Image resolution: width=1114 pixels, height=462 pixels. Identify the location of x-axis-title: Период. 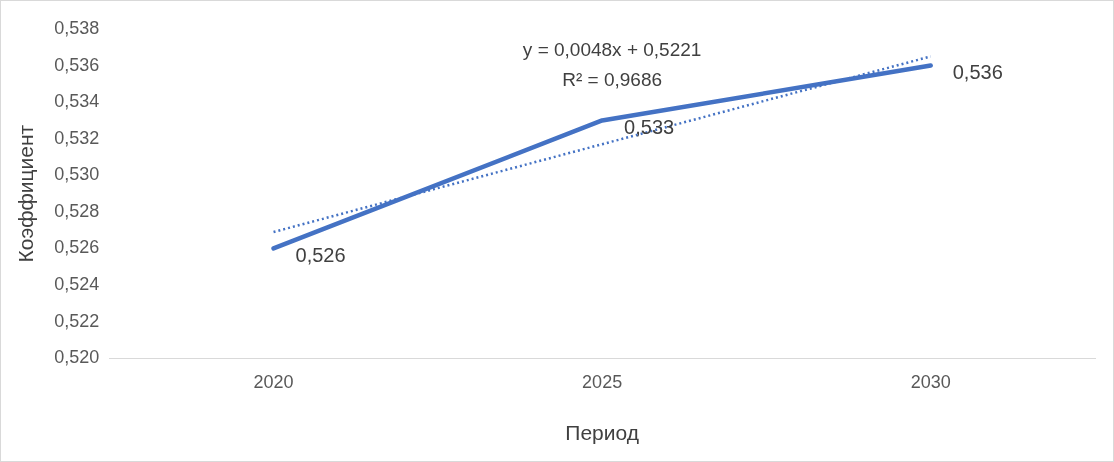
(602, 433).